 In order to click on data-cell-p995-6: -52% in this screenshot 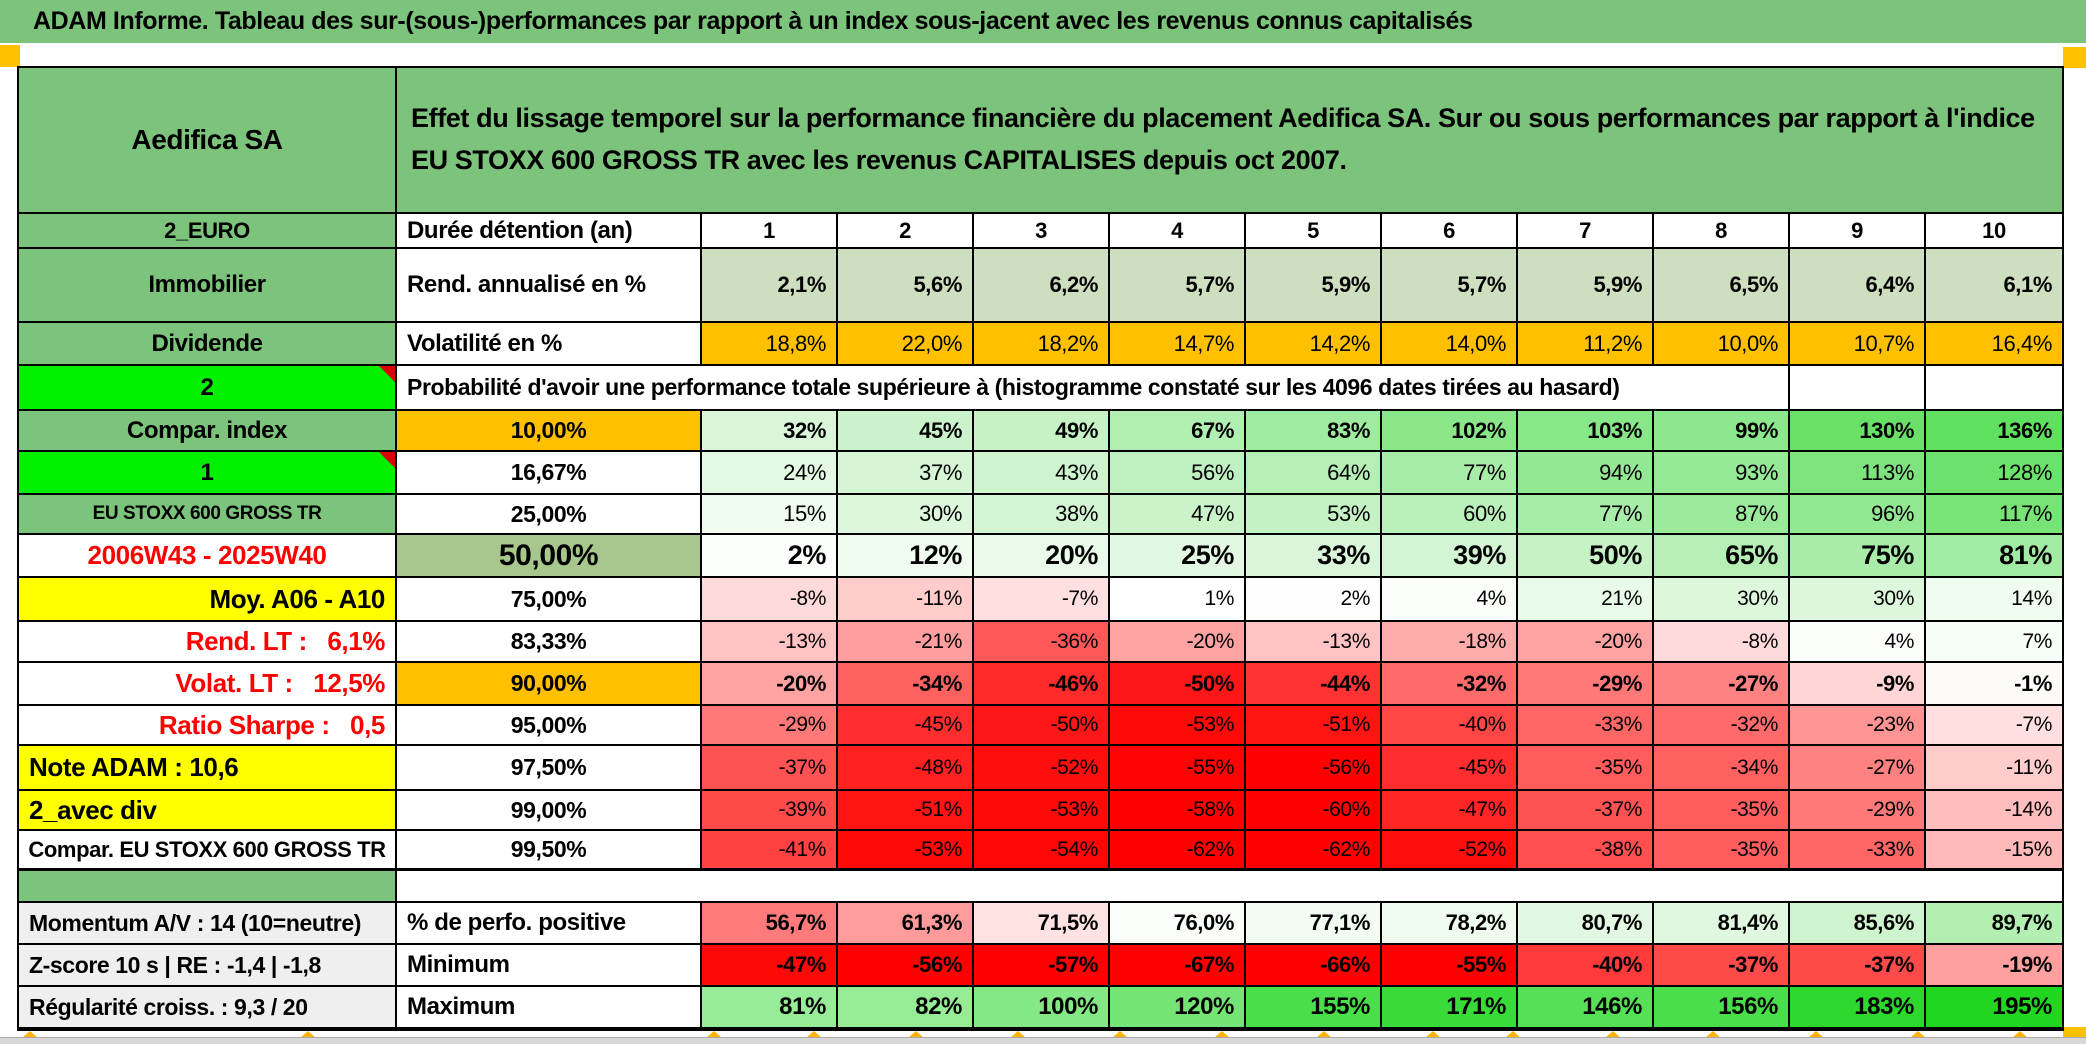, I will do `click(1450, 851)`.